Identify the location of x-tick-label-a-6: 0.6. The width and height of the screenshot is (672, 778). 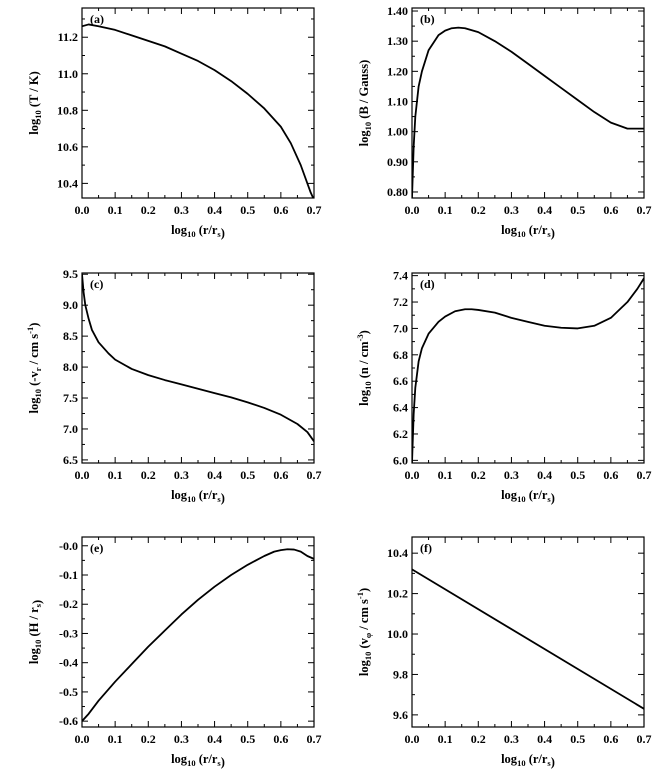
(280, 210).